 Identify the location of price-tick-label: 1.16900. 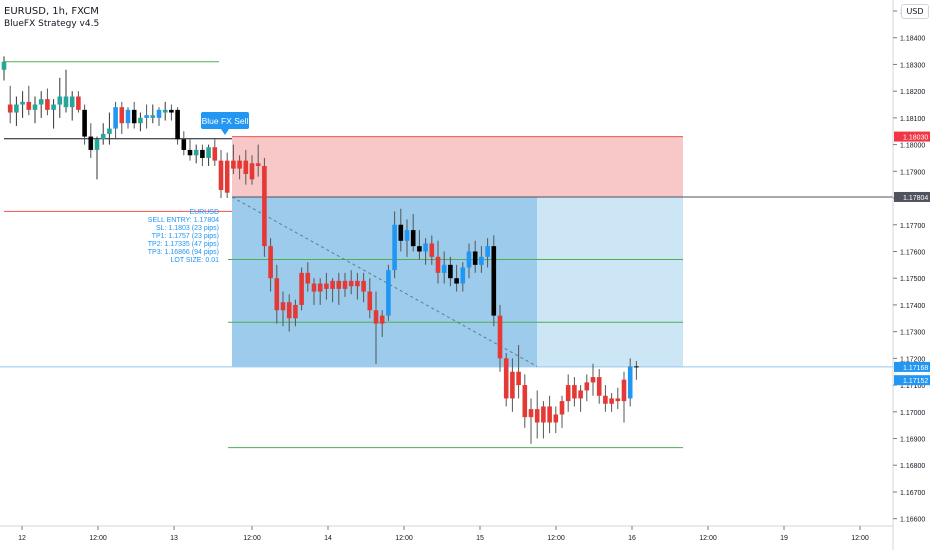
(912, 440).